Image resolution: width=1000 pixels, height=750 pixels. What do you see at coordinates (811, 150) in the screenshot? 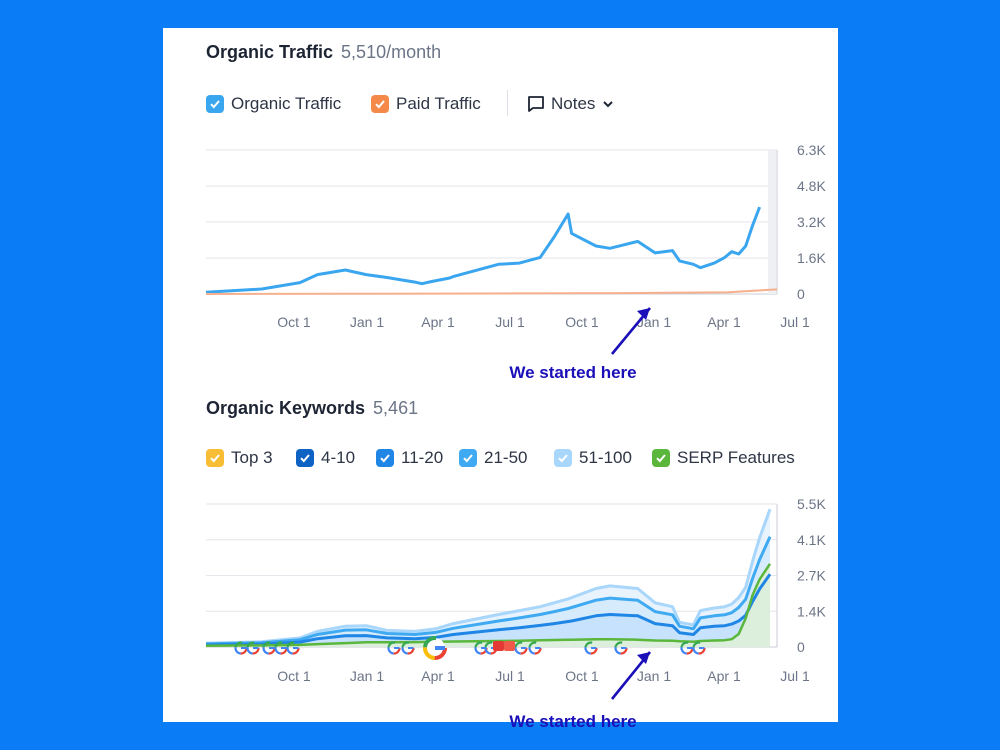
I see `y-tick-label: 6.3K` at bounding box center [811, 150].